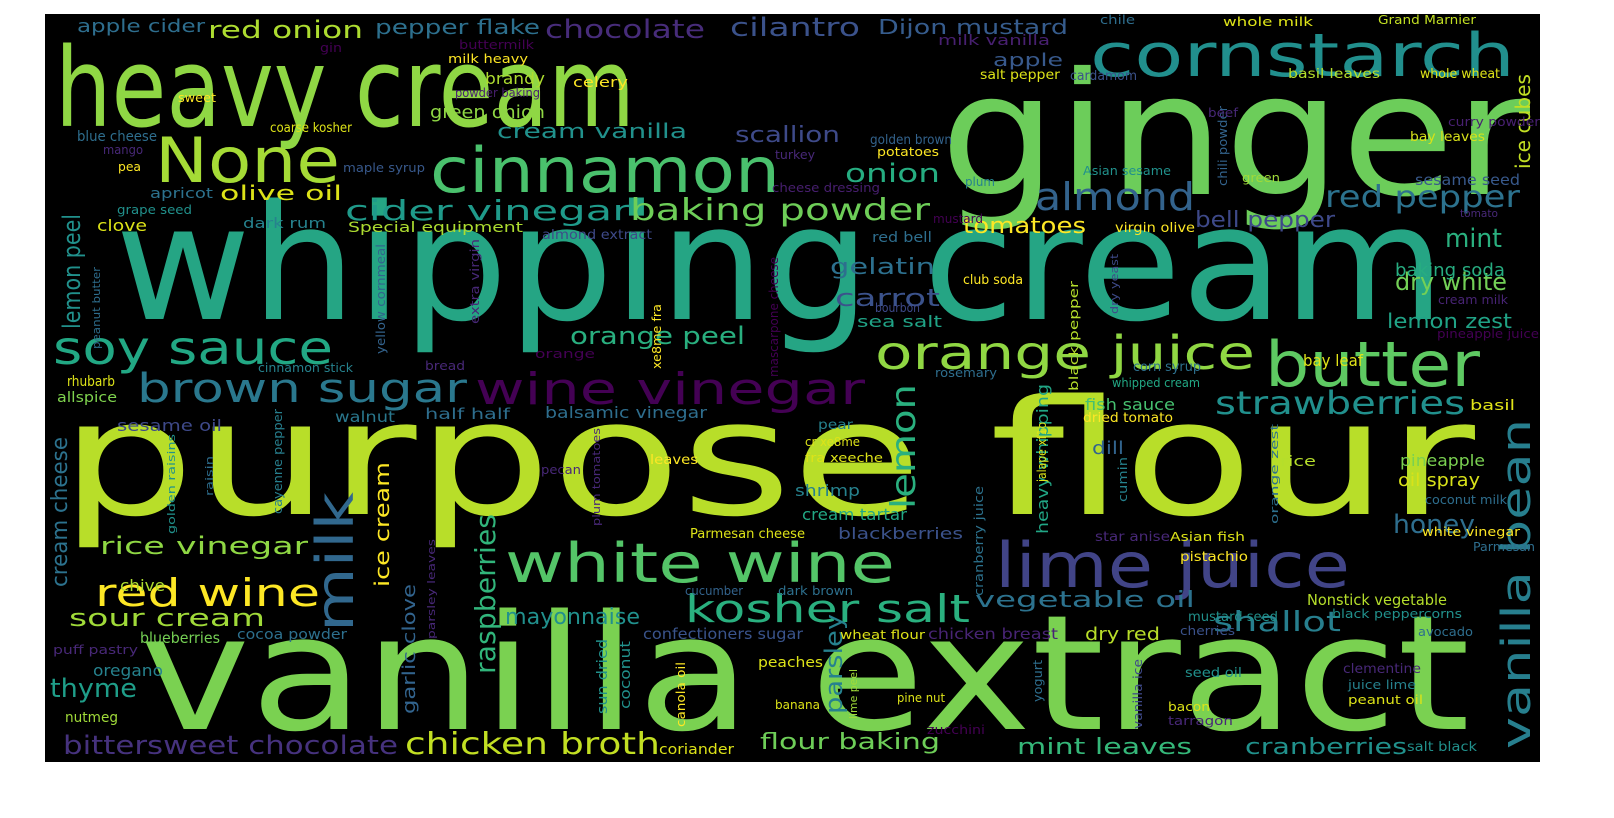 This screenshot has width=1614, height=818. Describe the element at coordinates (1235, 136) in the screenshot. I see `word: ginger` at that location.